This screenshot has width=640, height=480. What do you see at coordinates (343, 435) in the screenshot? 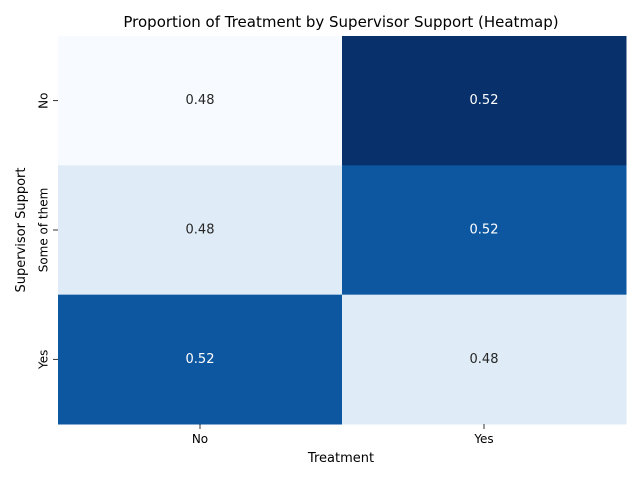
I see `x-axis-ticks: No Yes` at bounding box center [343, 435].